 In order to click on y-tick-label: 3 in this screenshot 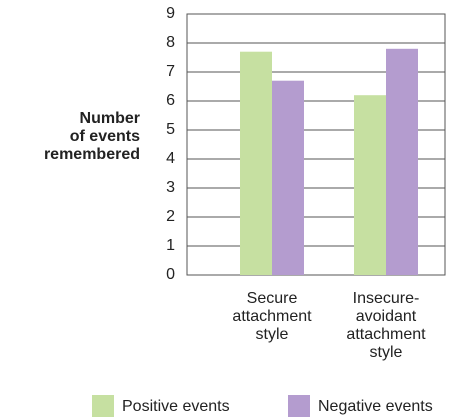, I will do `click(170, 187)`.